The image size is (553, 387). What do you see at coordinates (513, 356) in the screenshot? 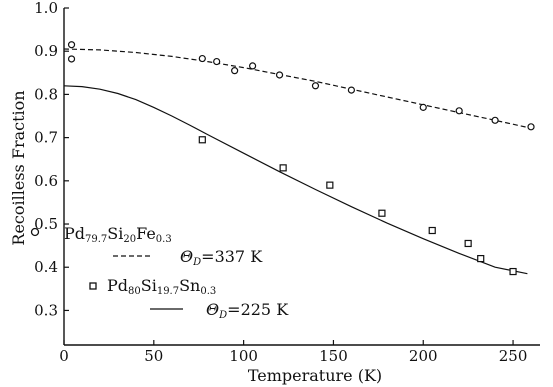
I see `x-tick-label: 250` at bounding box center [513, 356].